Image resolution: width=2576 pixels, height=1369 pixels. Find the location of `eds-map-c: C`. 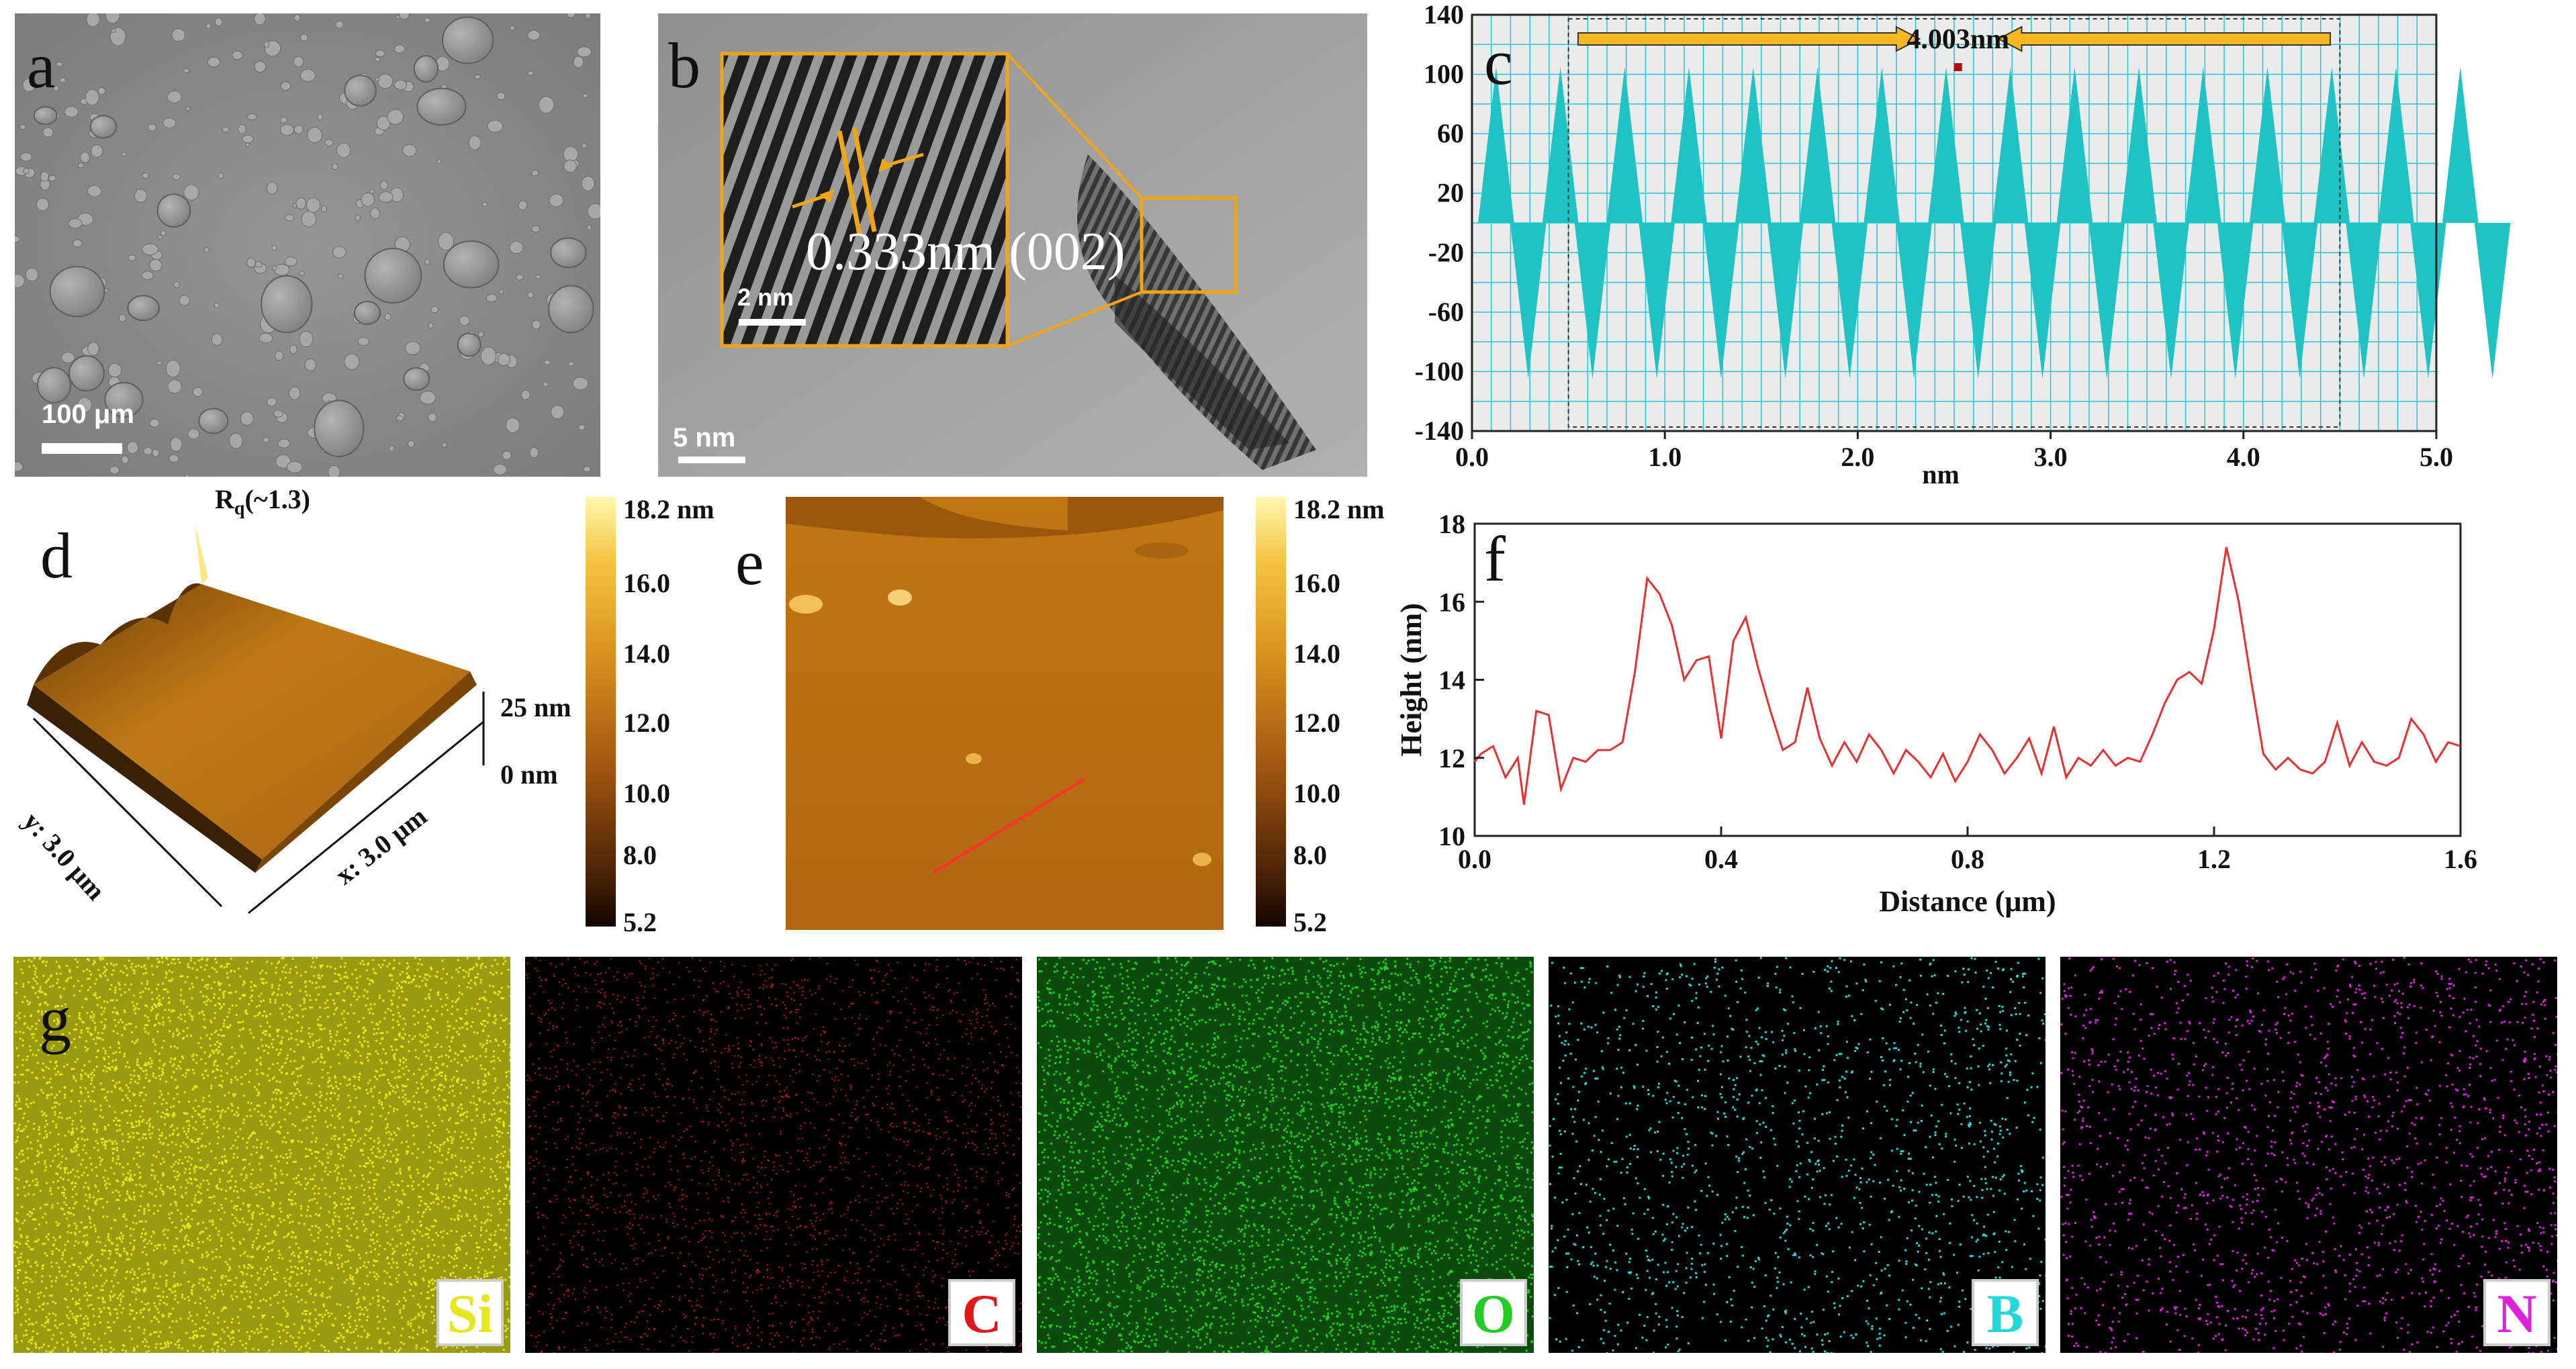

eds-map-c: C is located at coordinates (773, 1155).